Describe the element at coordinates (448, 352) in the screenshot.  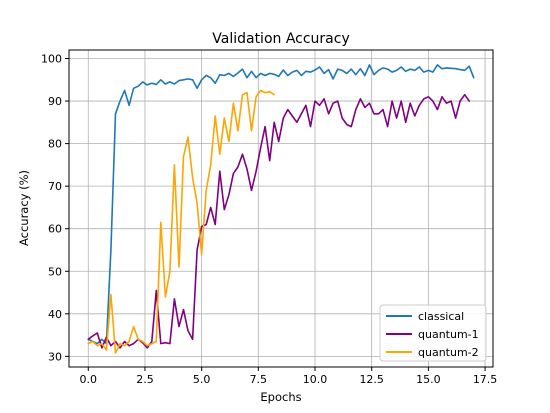
I see `legend-label-quantum-2: quantum-2` at that location.